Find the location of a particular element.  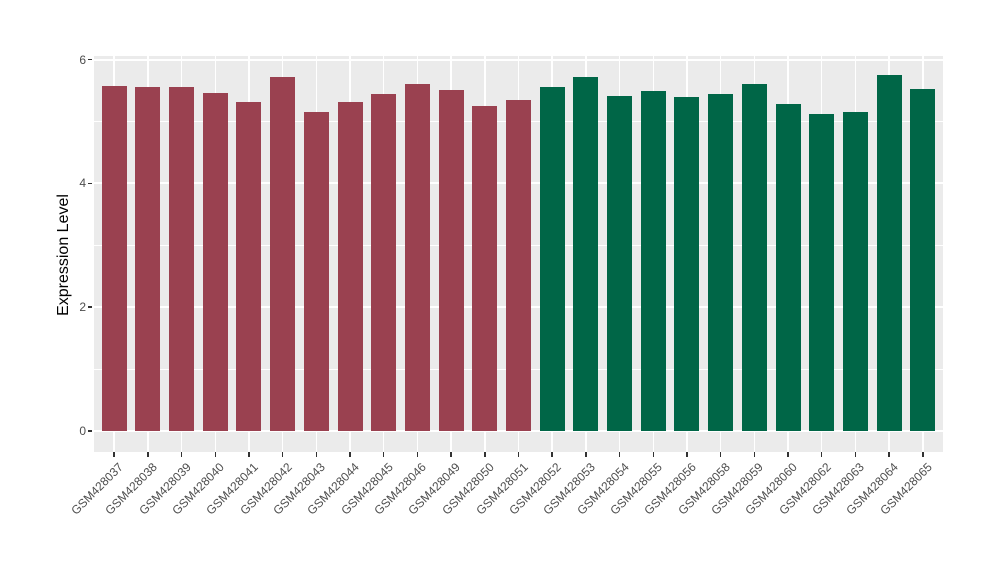

y-tick-label: 0 is located at coordinates (82, 431).